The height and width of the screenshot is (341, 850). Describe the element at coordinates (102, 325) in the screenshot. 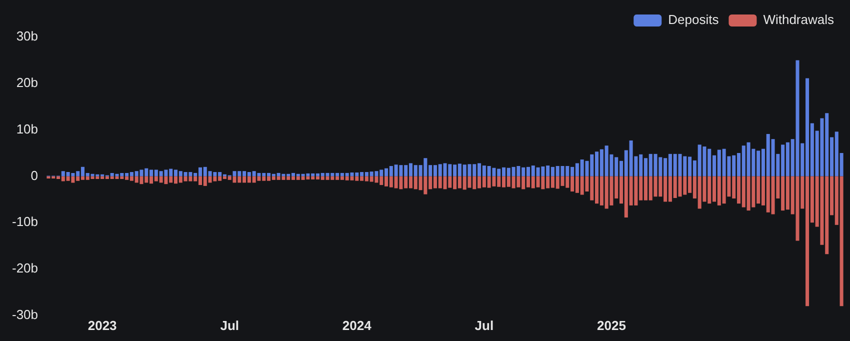

I see `x-tick-label: 2023` at that location.